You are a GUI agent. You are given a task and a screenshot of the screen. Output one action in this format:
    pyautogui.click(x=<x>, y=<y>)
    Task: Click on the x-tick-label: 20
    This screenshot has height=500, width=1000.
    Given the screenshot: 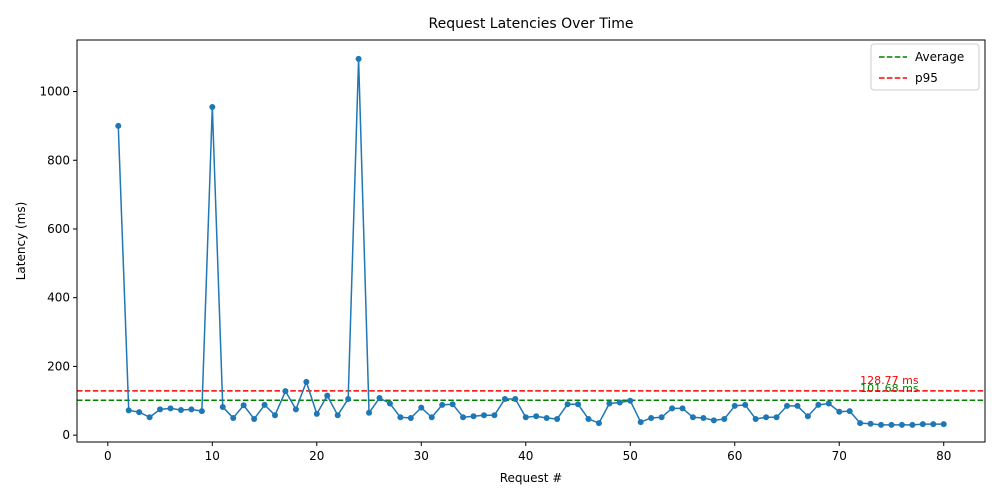 What is the action you would take?
    pyautogui.click(x=316, y=456)
    